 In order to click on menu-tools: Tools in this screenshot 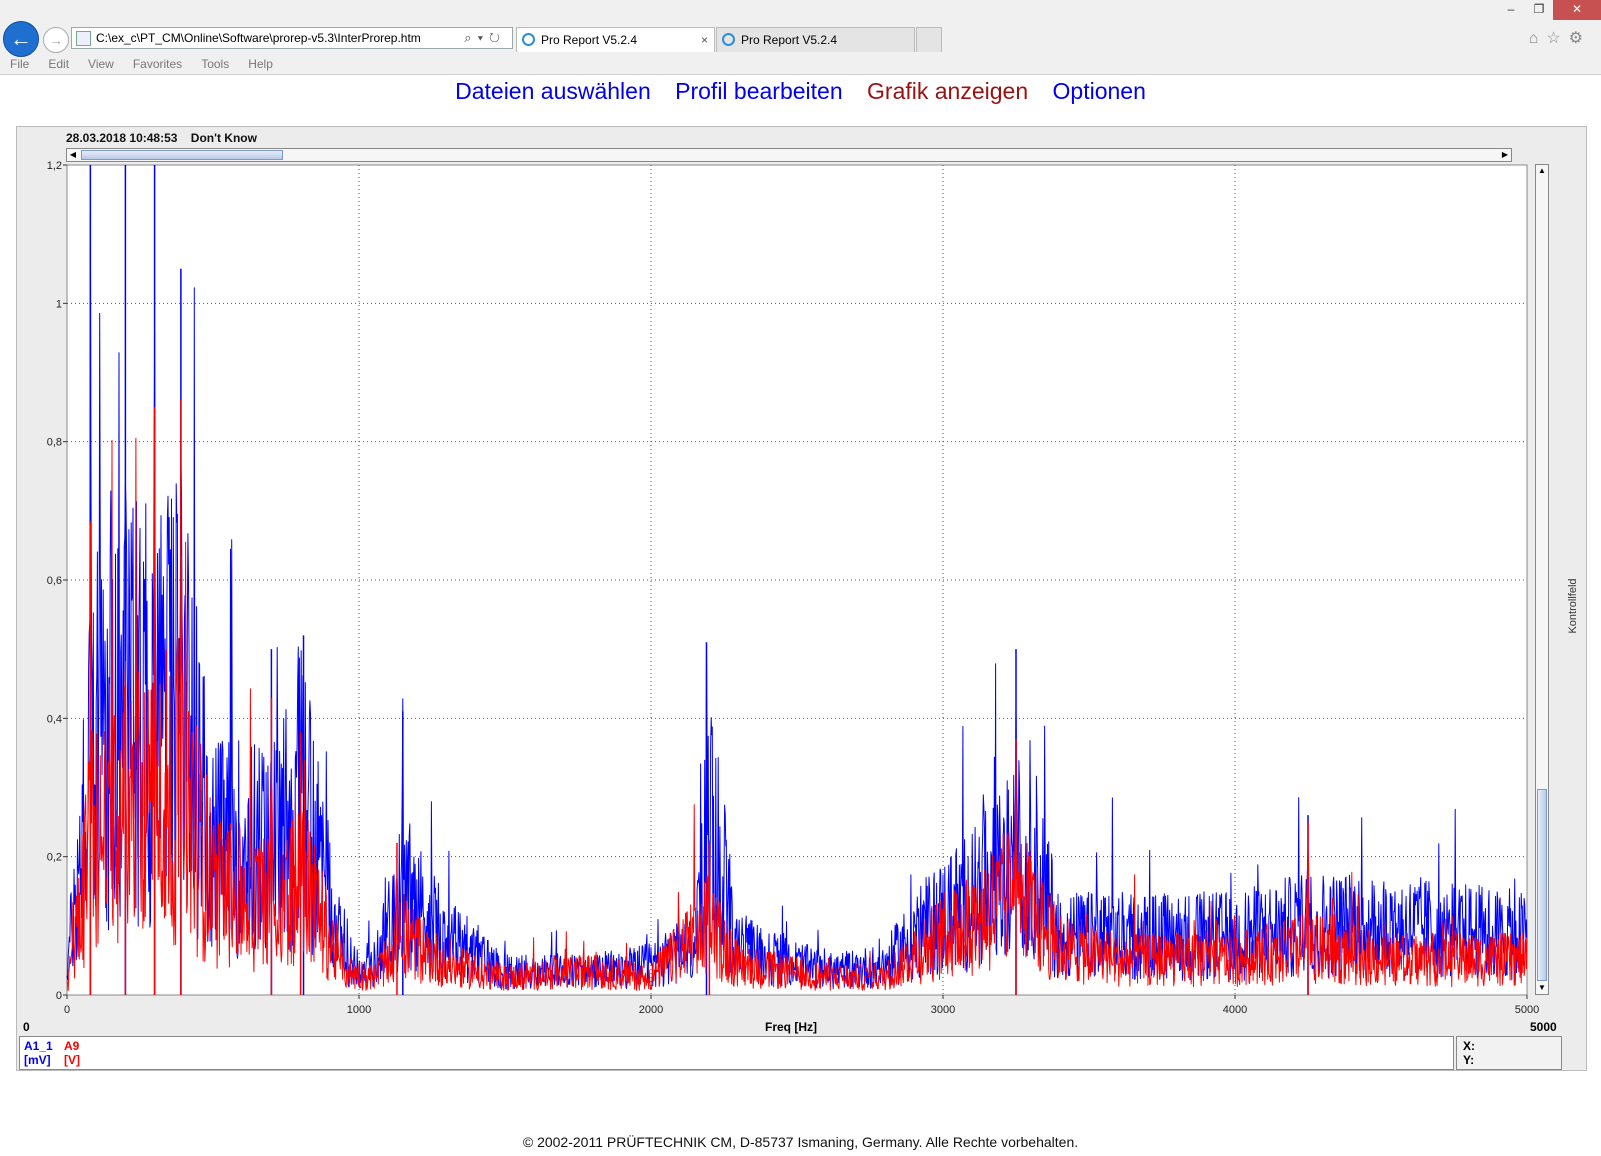, I will do `click(215, 64)`.